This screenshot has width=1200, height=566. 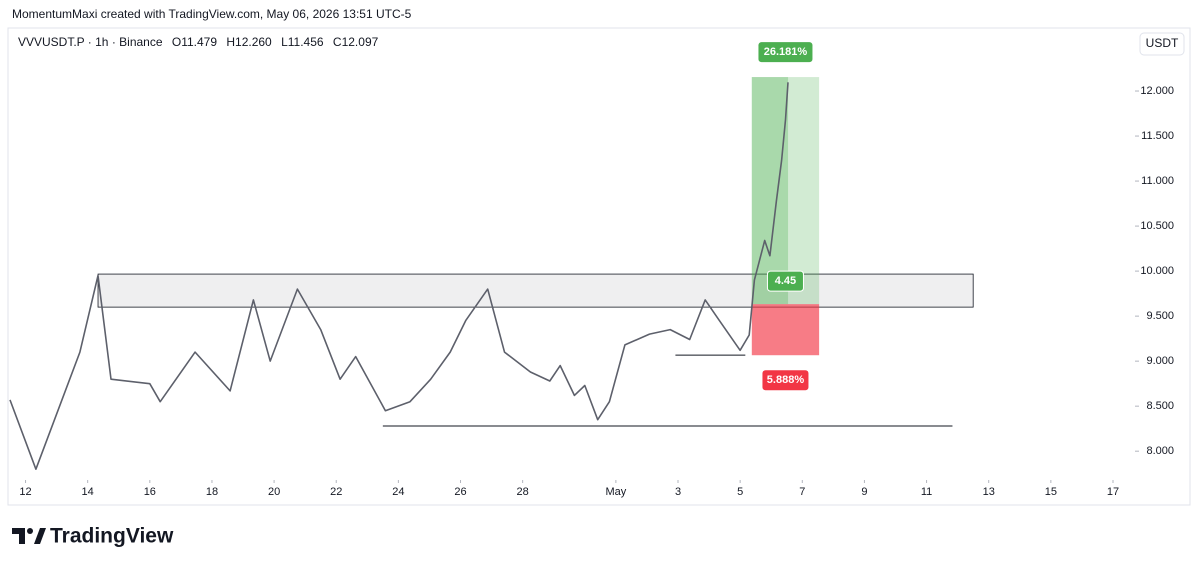 I want to click on zone, so click(x=535, y=290).